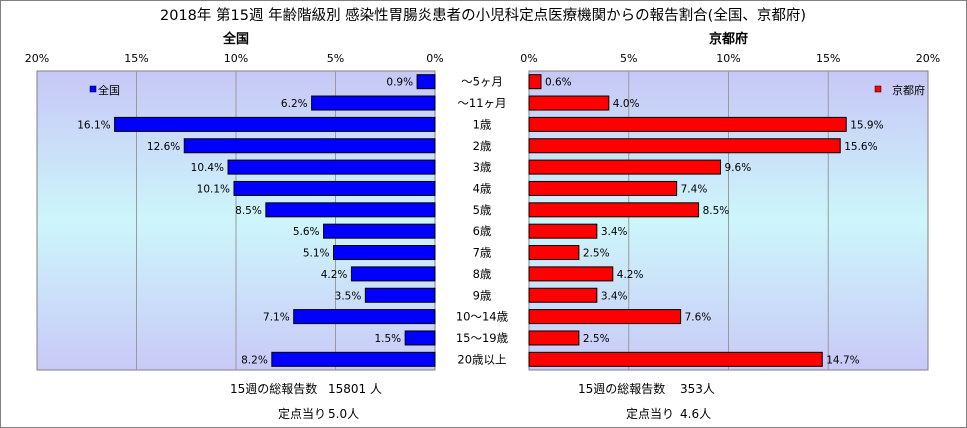 This screenshot has height=428, width=967. What do you see at coordinates (908, 90) in the screenshot?
I see `kyoto-legend-label: 京都府` at bounding box center [908, 90].